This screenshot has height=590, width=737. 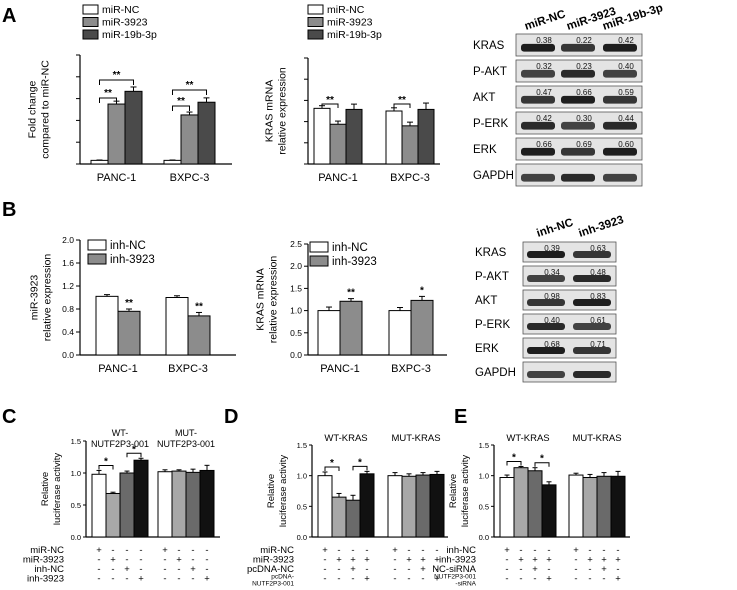 What do you see at coordinates (584, 144) in the screenshot?
I see `blot-quant-value: 0.69` at bounding box center [584, 144].